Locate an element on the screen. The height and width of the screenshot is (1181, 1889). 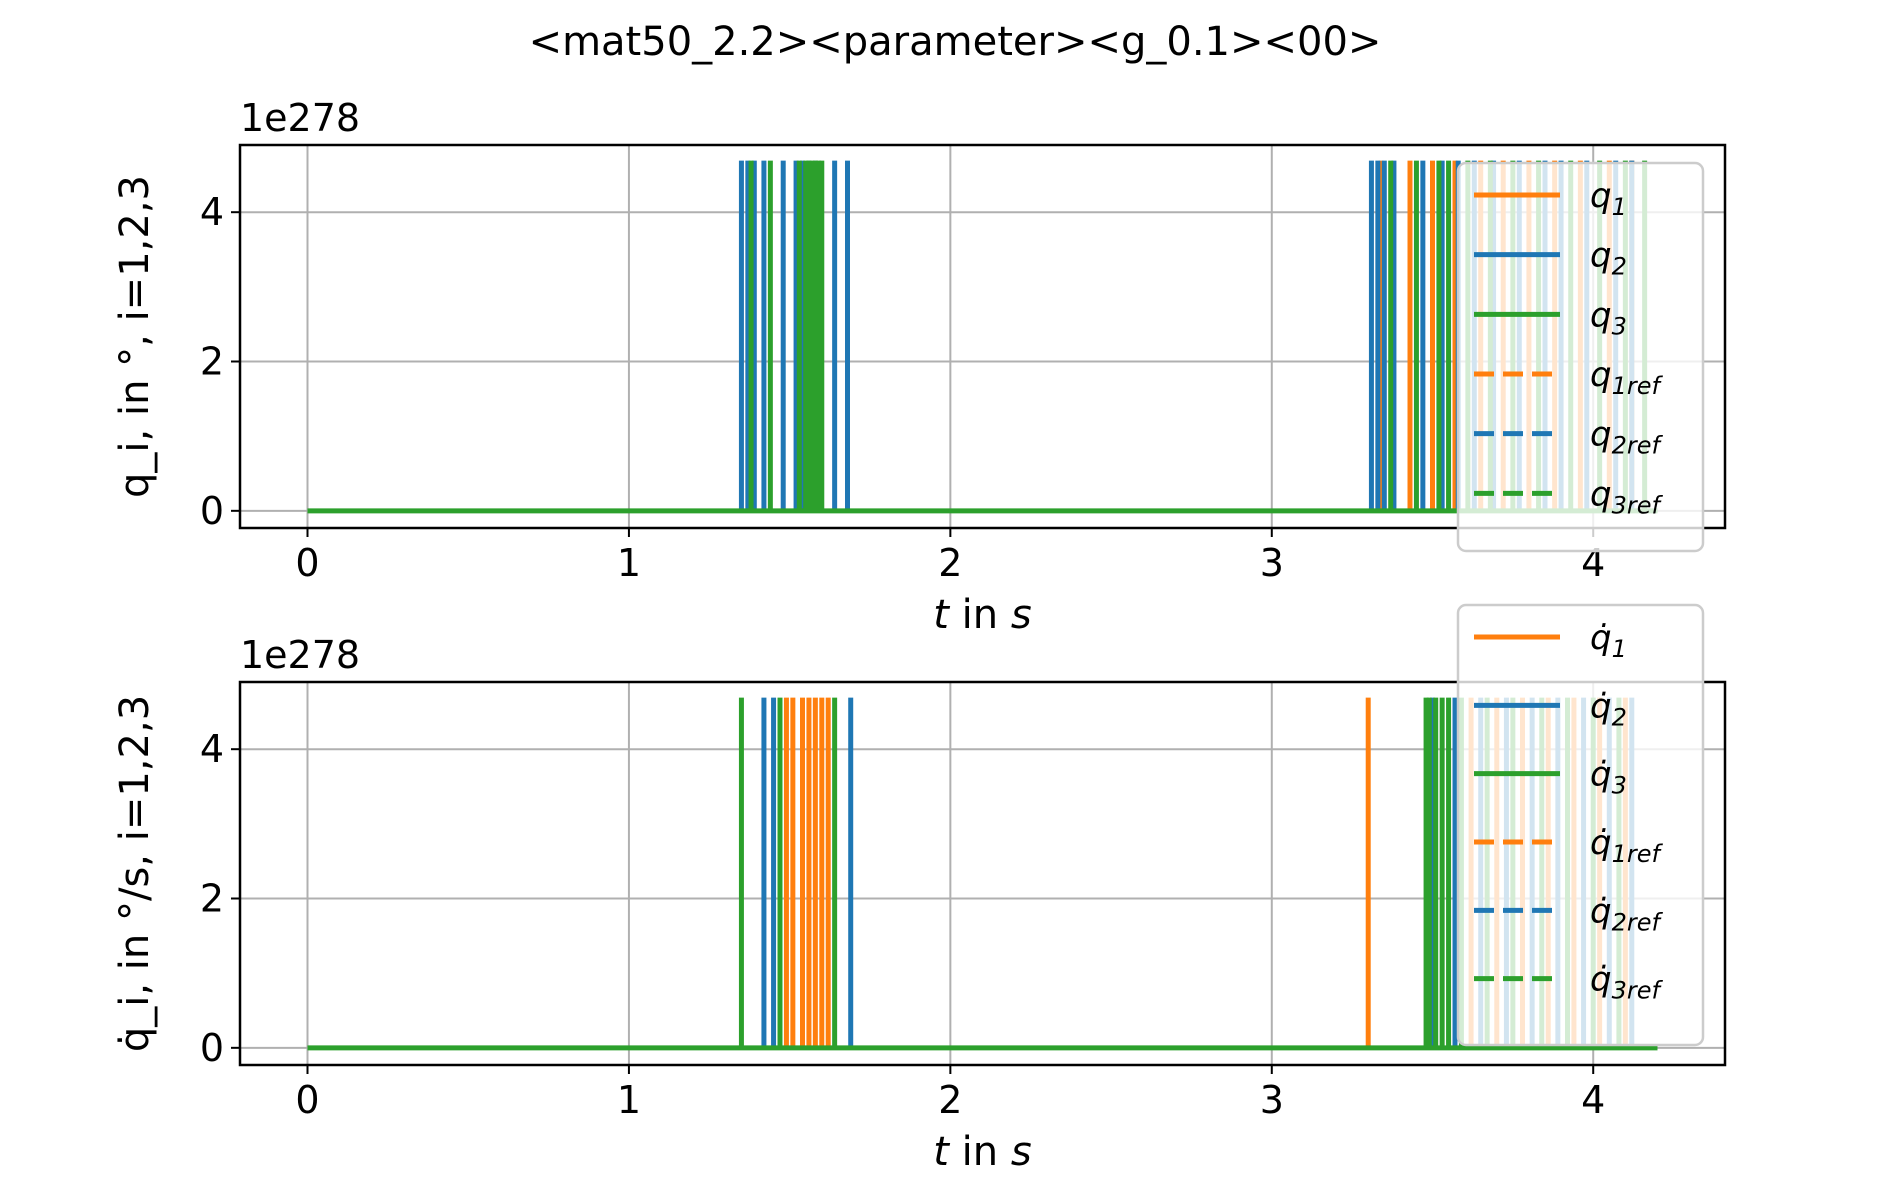
legend-label: q̇1 is located at coordinates (1608, 640).